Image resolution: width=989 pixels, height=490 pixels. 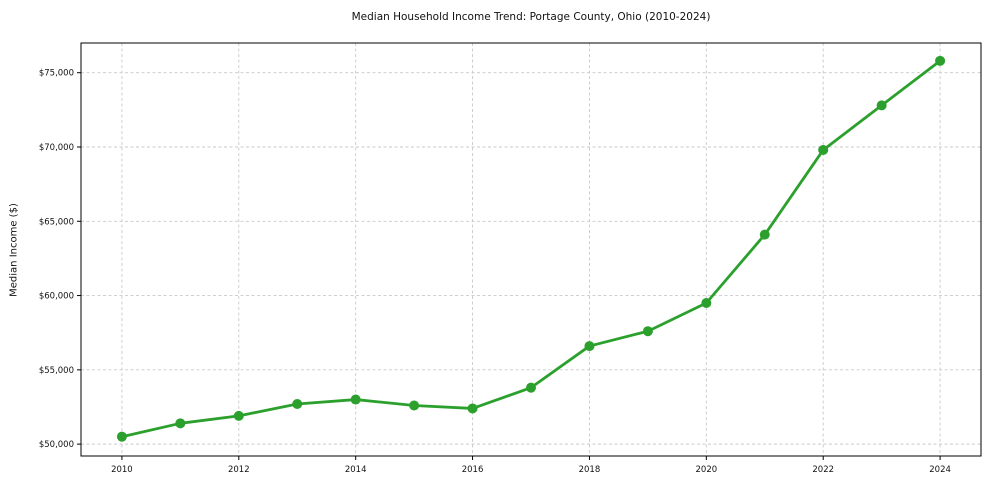 I want to click on data-point-2010, so click(x=121, y=436).